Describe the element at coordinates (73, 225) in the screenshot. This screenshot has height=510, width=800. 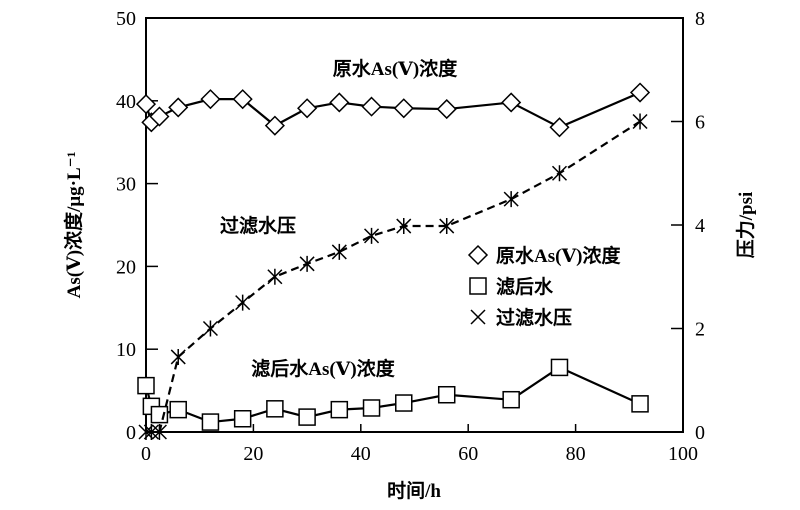
I see `y-left-axis-label: As(Ⅴ)浓度/μg·L⁻¹` at that location.